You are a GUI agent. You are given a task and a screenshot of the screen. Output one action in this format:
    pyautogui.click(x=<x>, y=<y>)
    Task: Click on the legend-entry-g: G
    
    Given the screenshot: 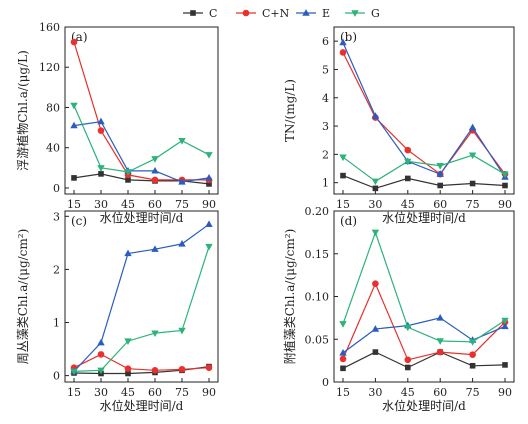 What is the action you would take?
    pyautogui.click(x=362, y=13)
    